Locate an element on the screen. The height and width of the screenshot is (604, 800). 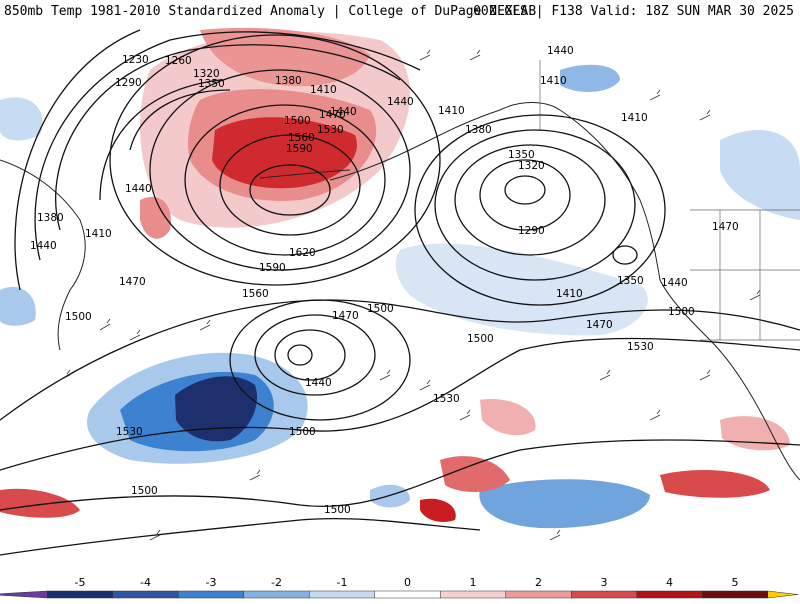
color-scale-legend: -5 -4 -3 -2 -1 0 1 2 3 4 5 is located at coordinates (400, 588).